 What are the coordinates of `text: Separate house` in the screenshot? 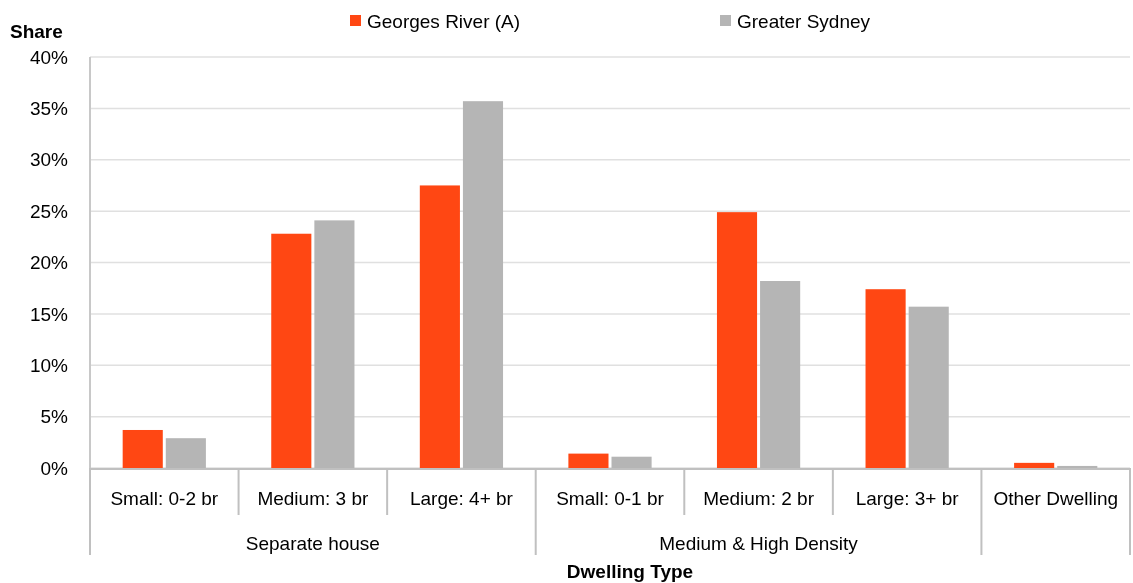 It's located at (312, 543).